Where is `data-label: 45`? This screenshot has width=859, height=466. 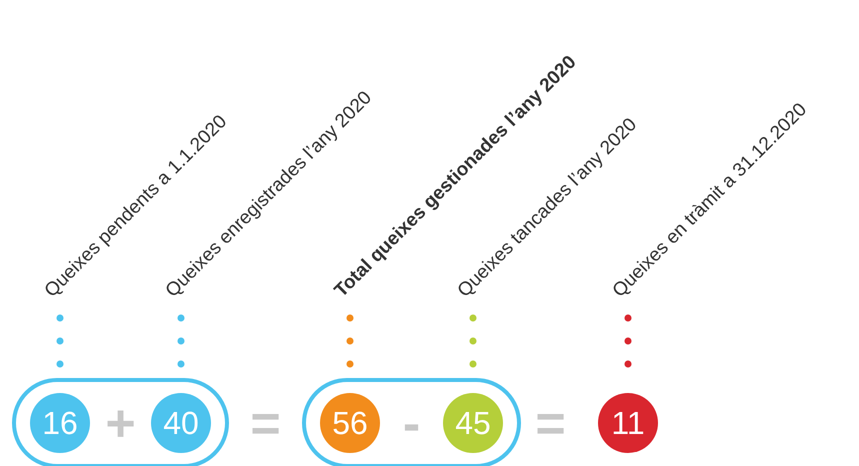
data-label: 45 is located at coordinates (473, 423).